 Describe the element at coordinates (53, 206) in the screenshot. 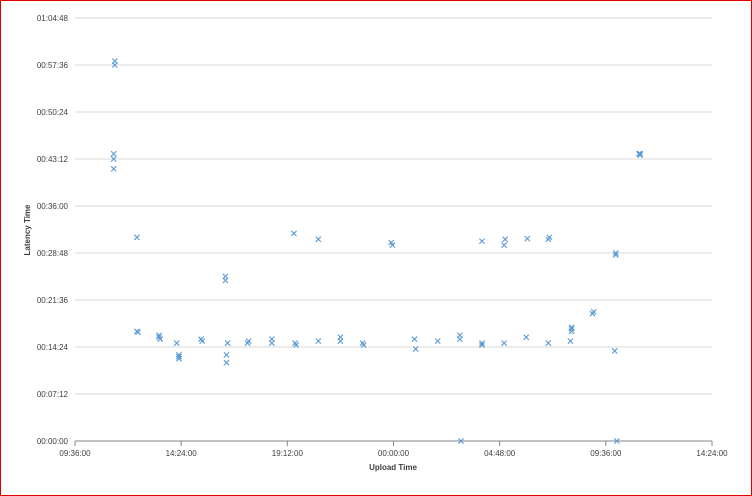

I see `y-tick-label: 00:36:00` at that location.